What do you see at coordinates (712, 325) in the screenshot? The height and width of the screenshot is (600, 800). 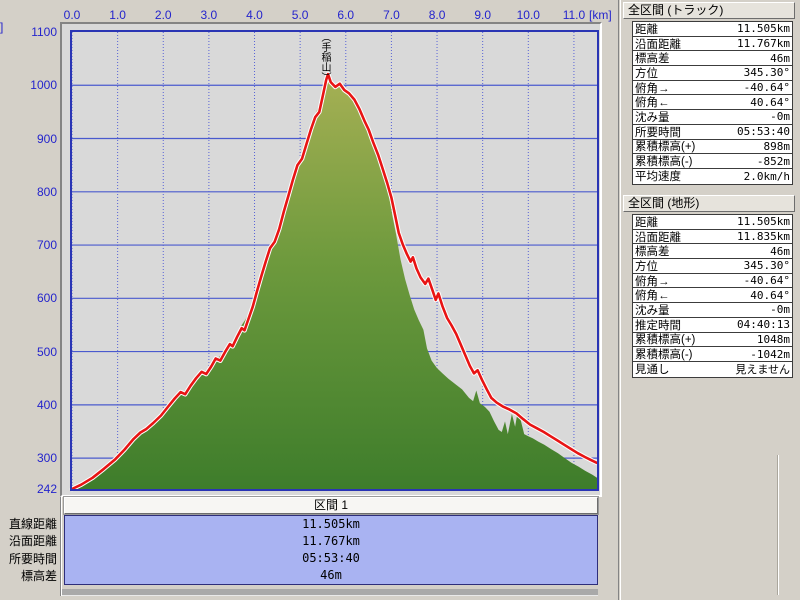 I see `stat-row: 推定時間 04:40:13` at bounding box center [712, 325].